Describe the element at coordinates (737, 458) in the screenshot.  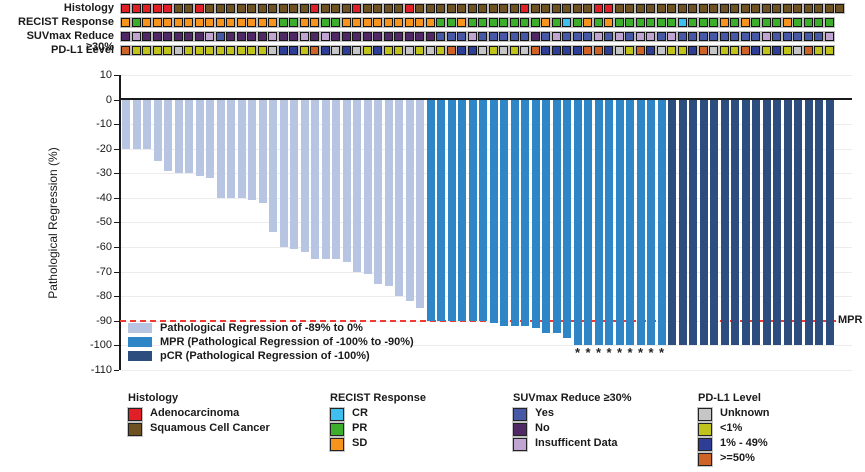
I see `legend-item-label: >=50%` at that location.